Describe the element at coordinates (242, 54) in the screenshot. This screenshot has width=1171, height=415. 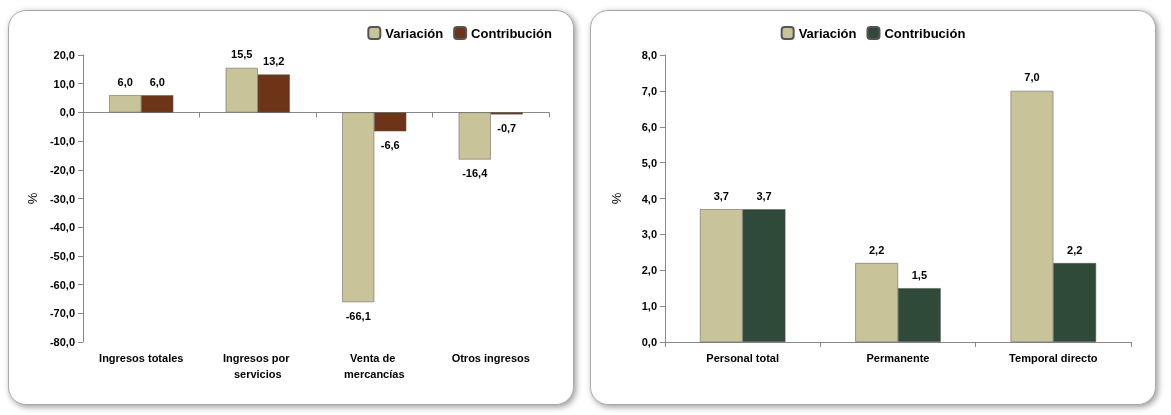
I see `data-label: 15,5` at that location.